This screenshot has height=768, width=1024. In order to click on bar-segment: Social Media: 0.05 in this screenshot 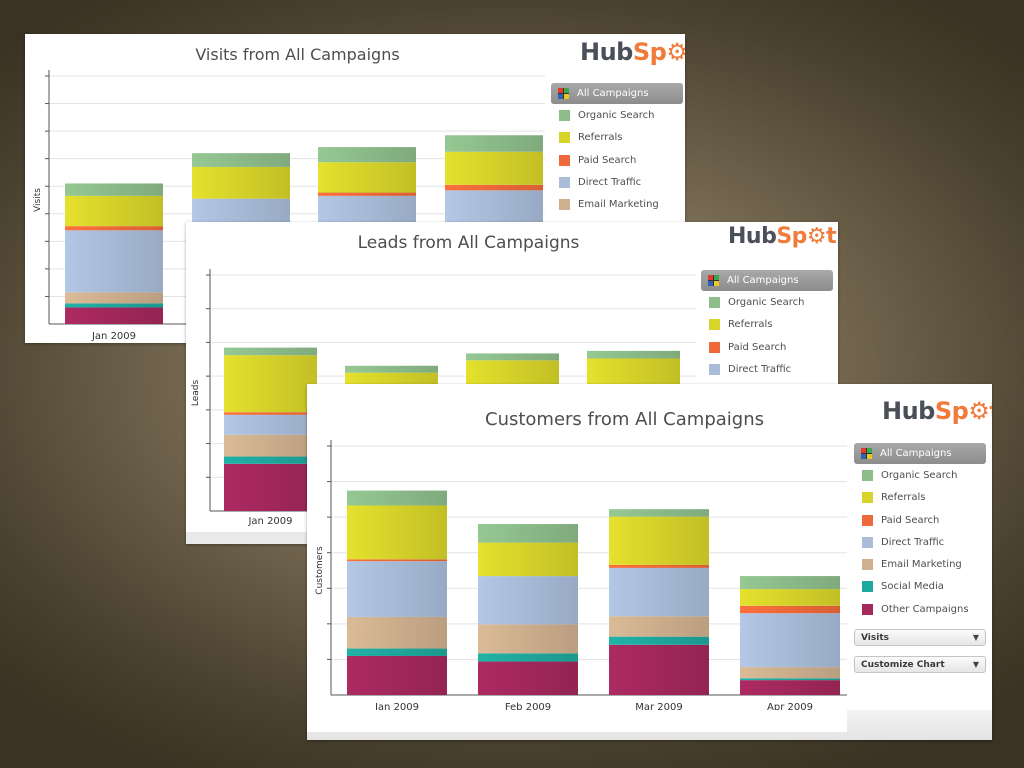, I will do `click(790, 679)`.